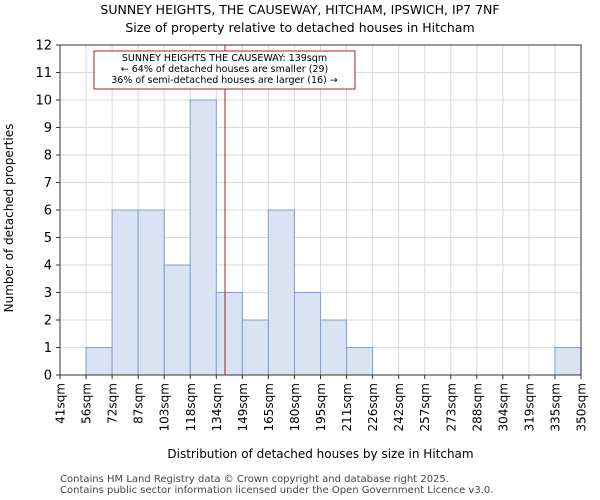 This screenshot has height=500, width=600. What do you see at coordinates (48, 211) in the screenshot?
I see `y-tick-label: 6` at bounding box center [48, 211].